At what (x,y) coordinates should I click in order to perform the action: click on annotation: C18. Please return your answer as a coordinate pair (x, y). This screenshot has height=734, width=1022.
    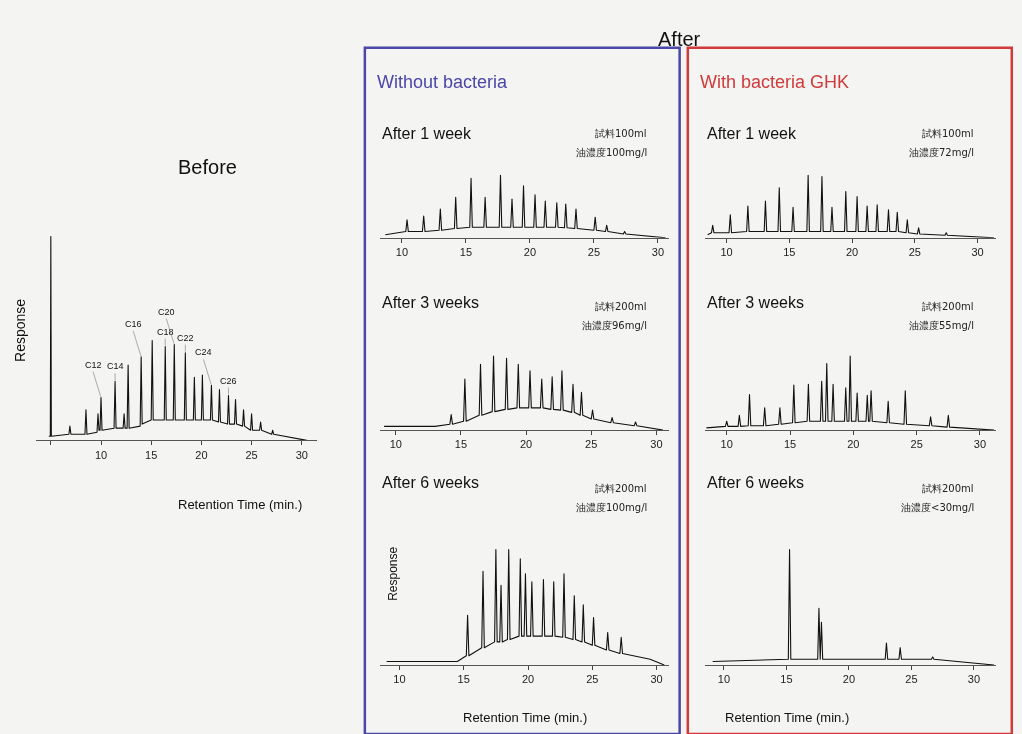
    Looking at the image, I should click on (165, 332).